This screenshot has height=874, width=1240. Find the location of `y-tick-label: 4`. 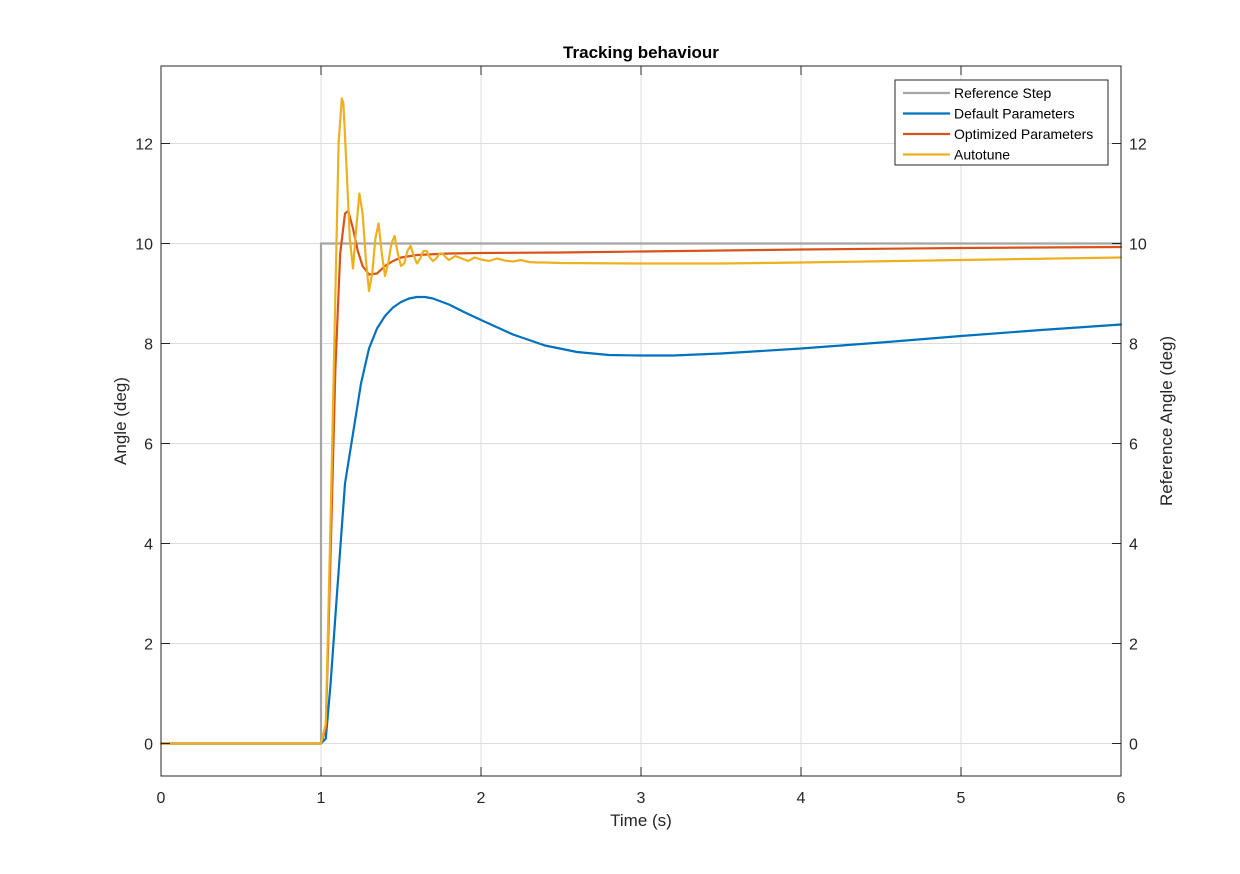

y-tick-label: 4 is located at coordinates (148, 545).